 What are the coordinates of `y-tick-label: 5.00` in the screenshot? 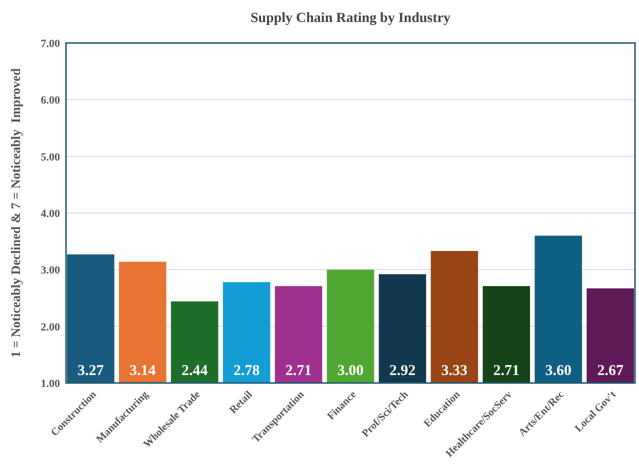 It's located at (50, 157).